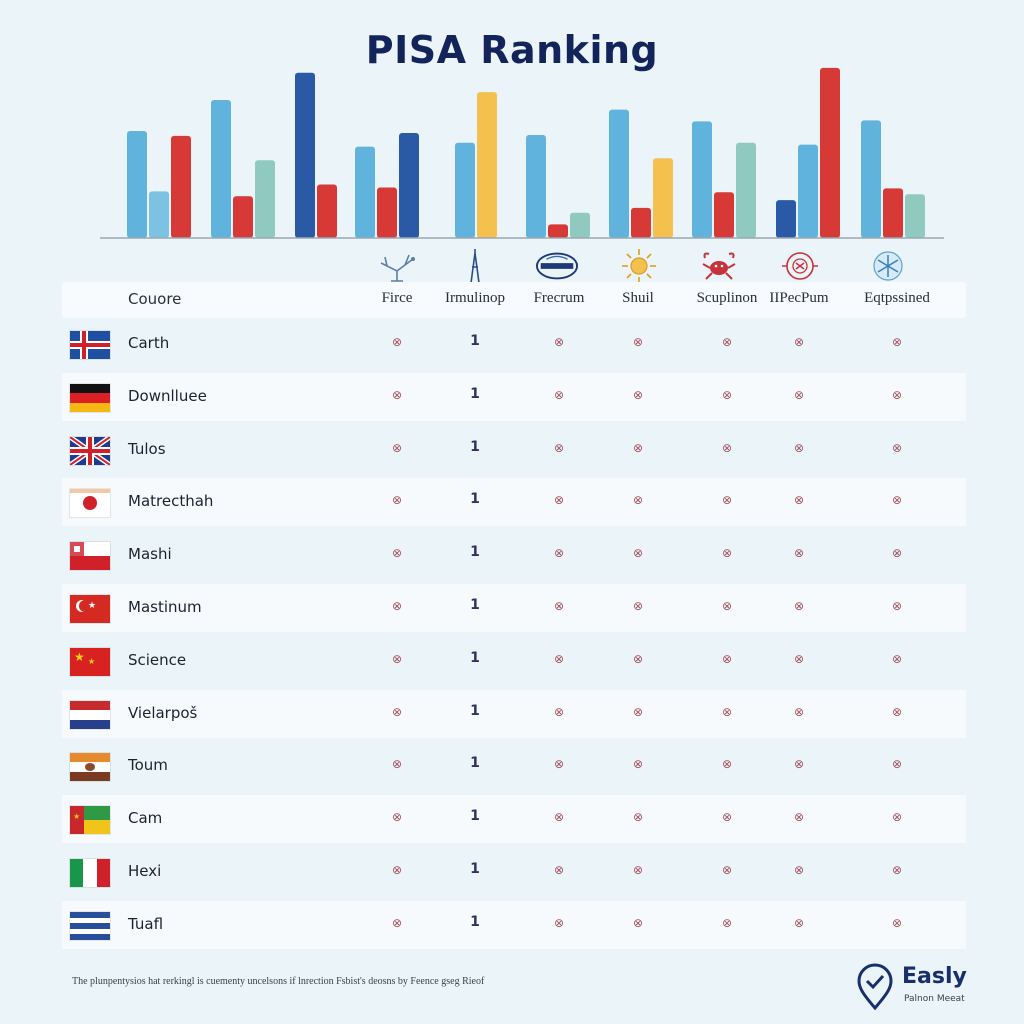 The image size is (1024, 1024). Describe the element at coordinates (90, 662) in the screenshot. I see `flag-icon: ★ ★` at that location.